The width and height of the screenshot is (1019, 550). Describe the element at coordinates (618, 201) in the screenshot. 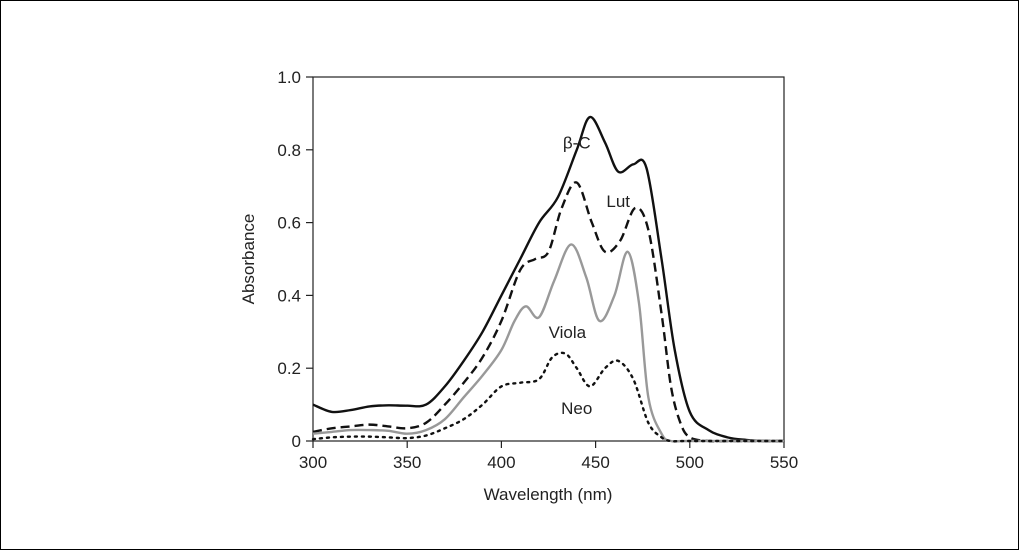

I see `series-label-lut: Lut` at that location.